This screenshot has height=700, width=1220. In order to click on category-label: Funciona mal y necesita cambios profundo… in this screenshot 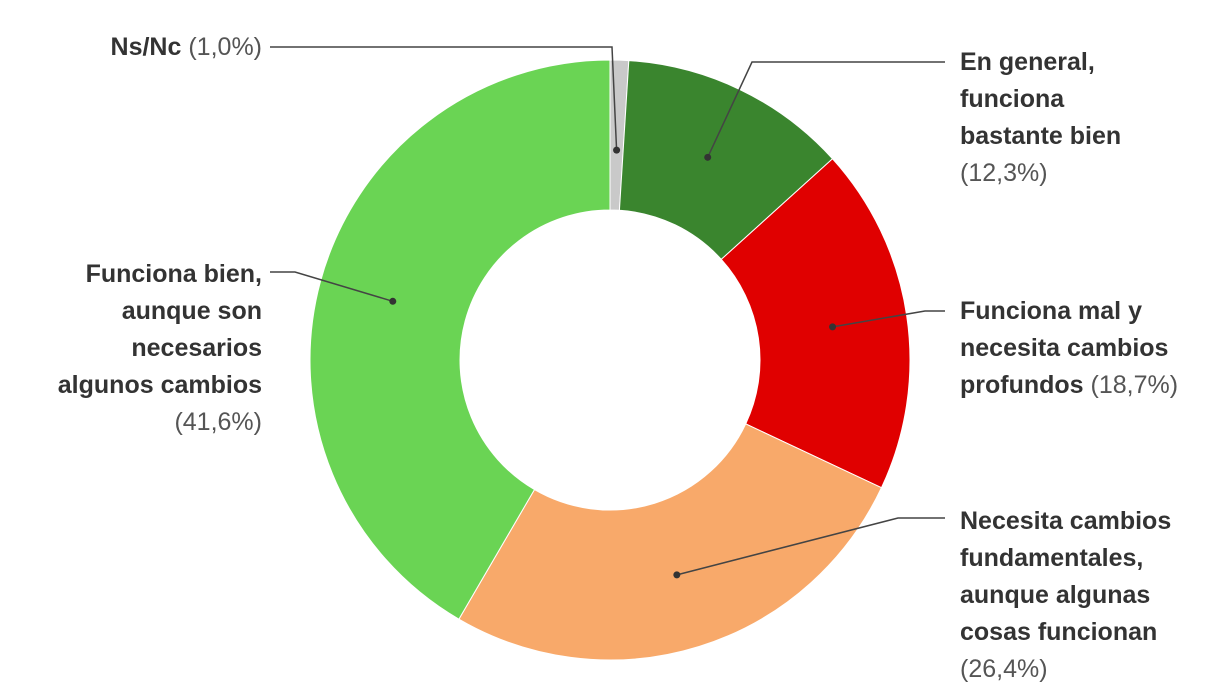, I will do `click(1064, 348)`.